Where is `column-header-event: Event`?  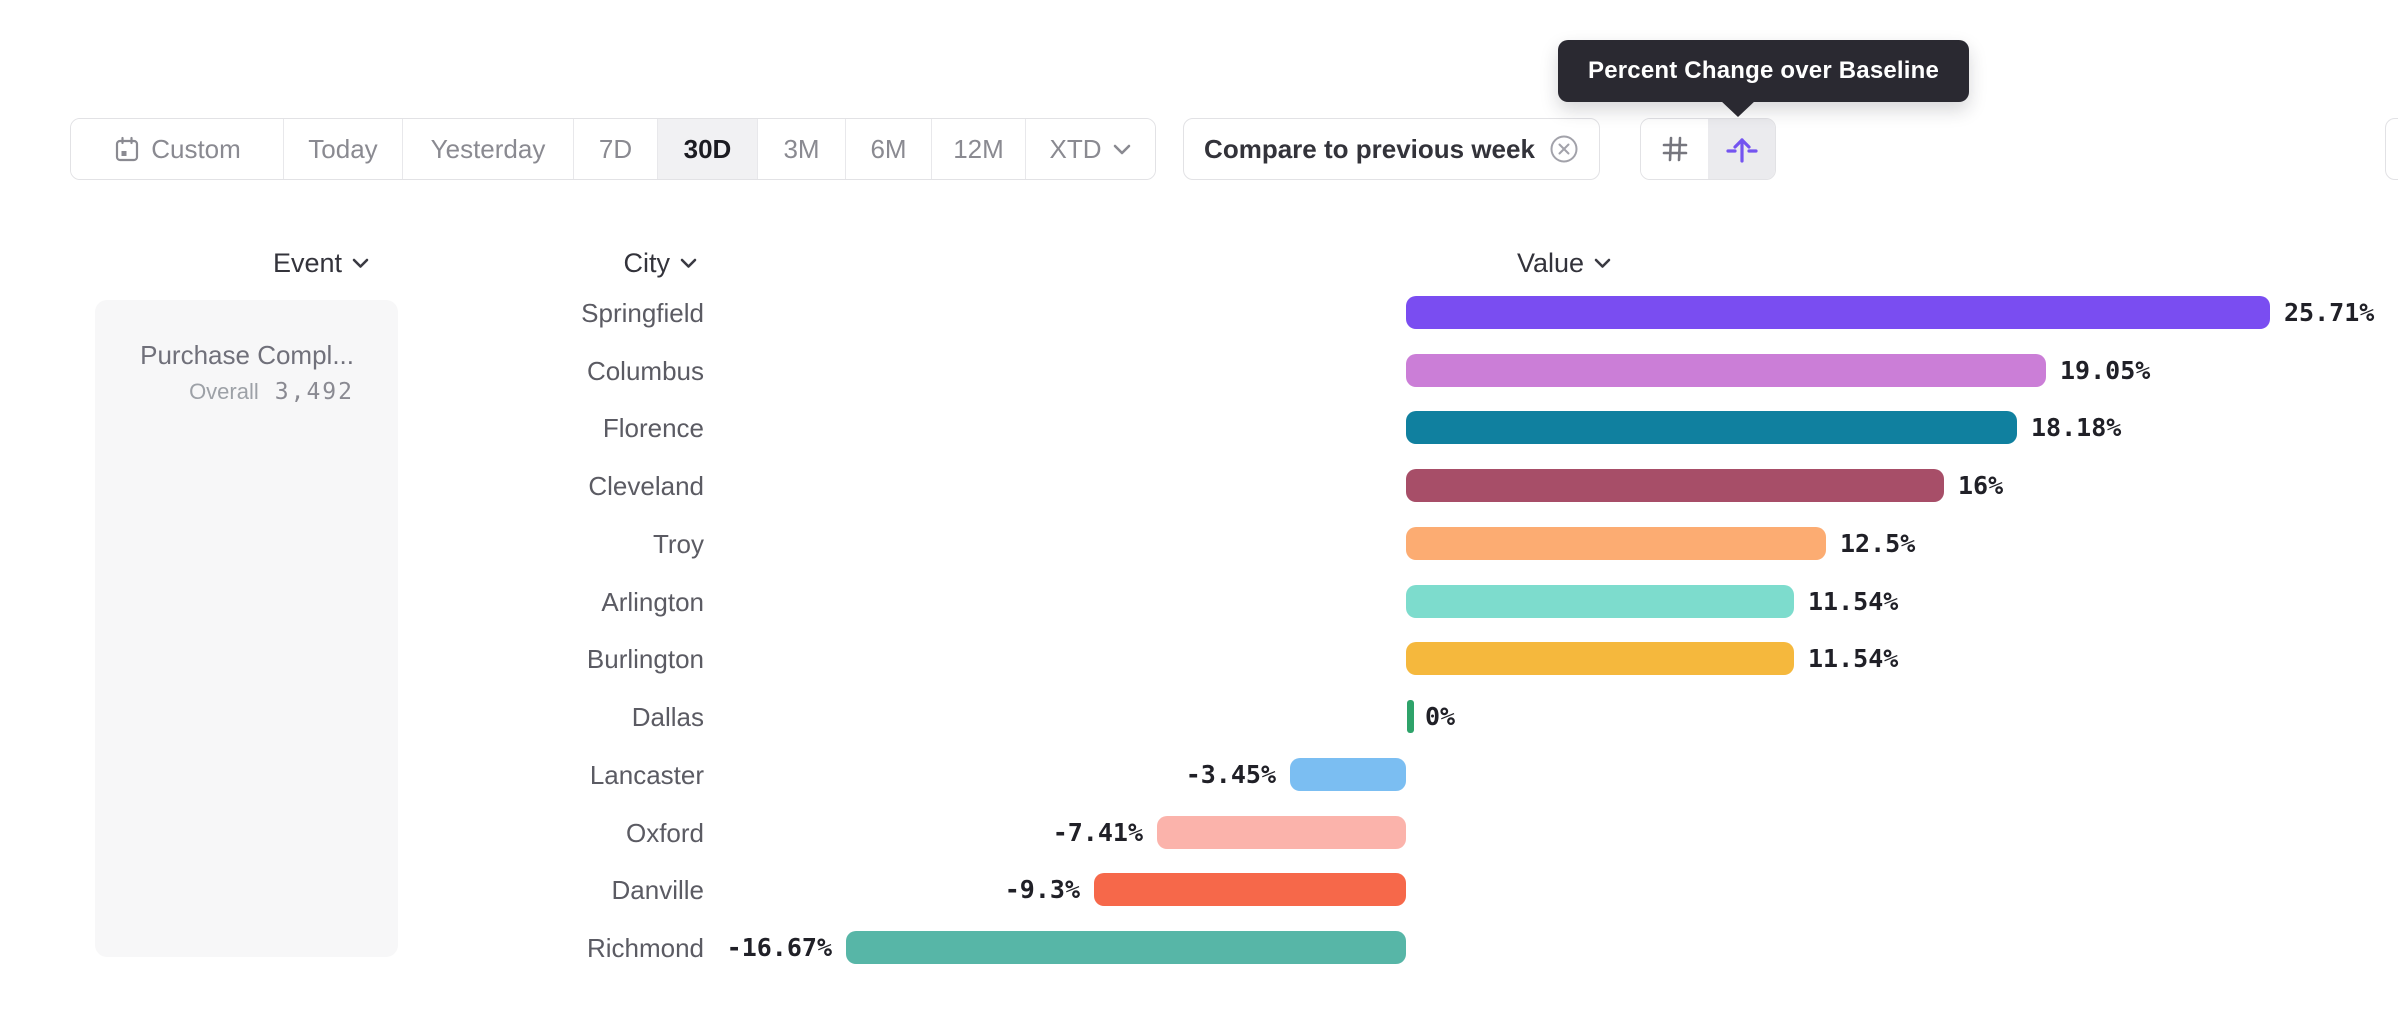
column-header-event: Event is located at coordinates (321, 263).